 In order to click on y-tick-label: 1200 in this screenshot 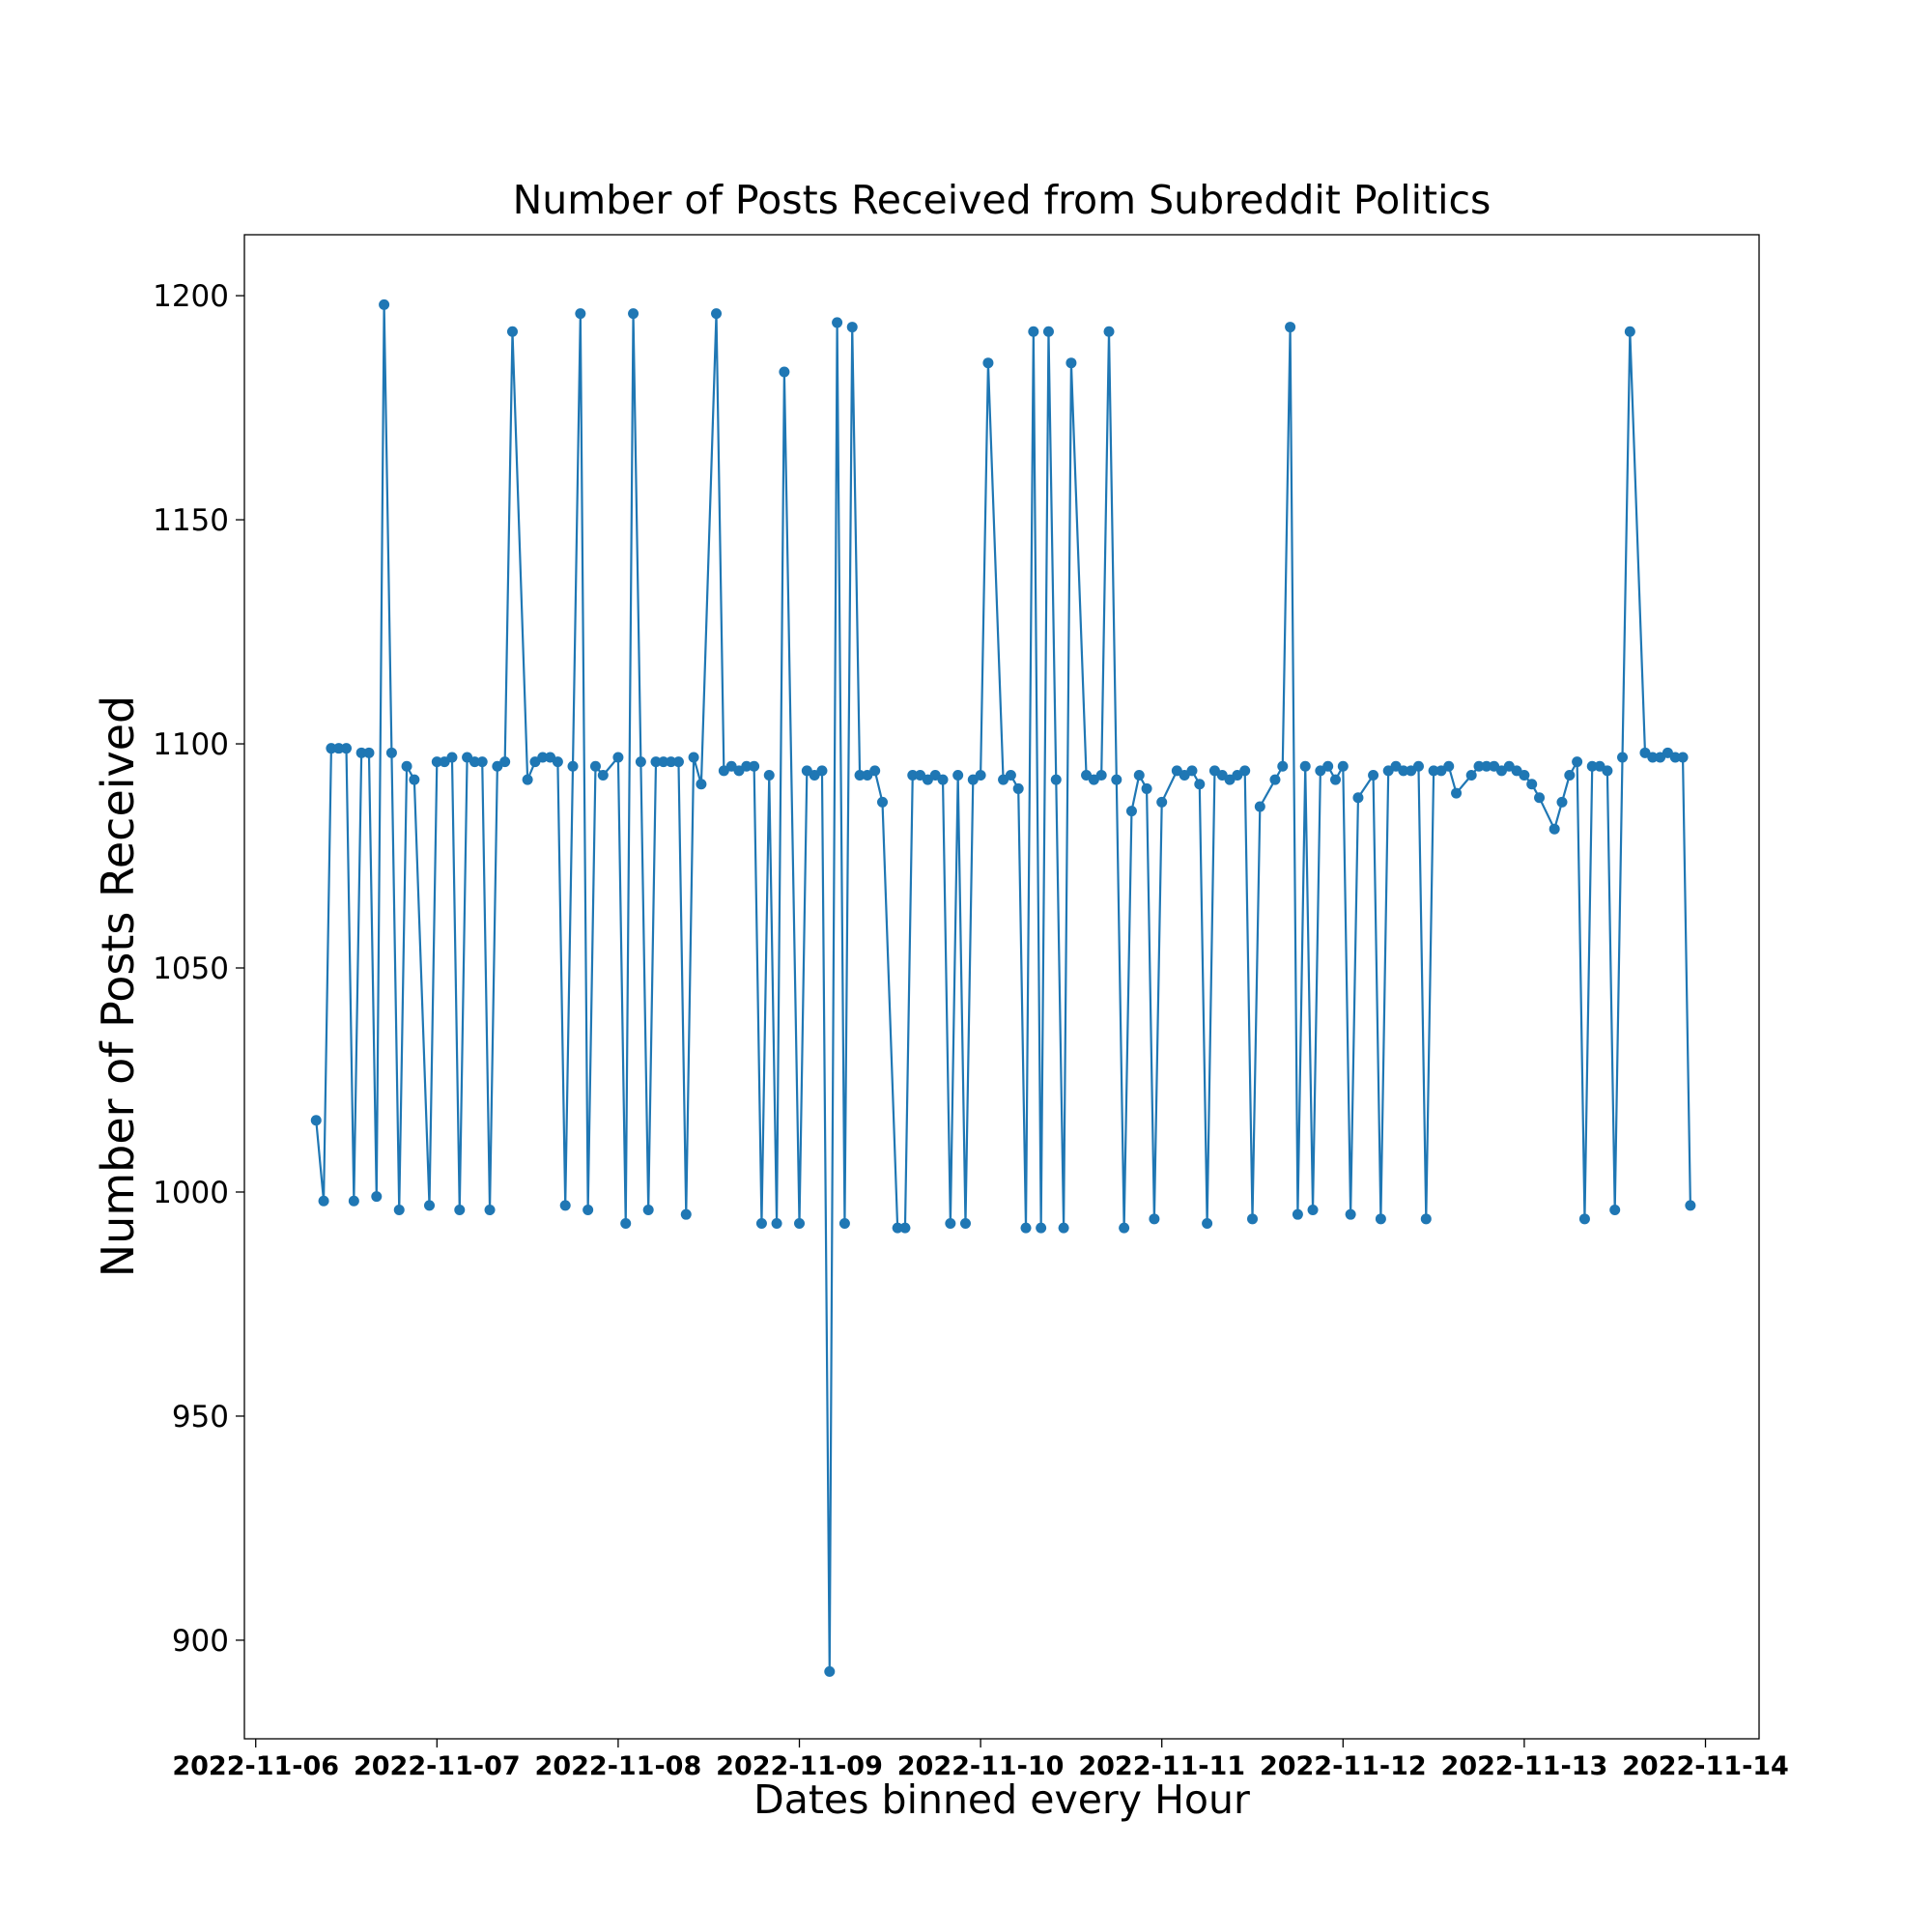, I will do `click(191, 296)`.